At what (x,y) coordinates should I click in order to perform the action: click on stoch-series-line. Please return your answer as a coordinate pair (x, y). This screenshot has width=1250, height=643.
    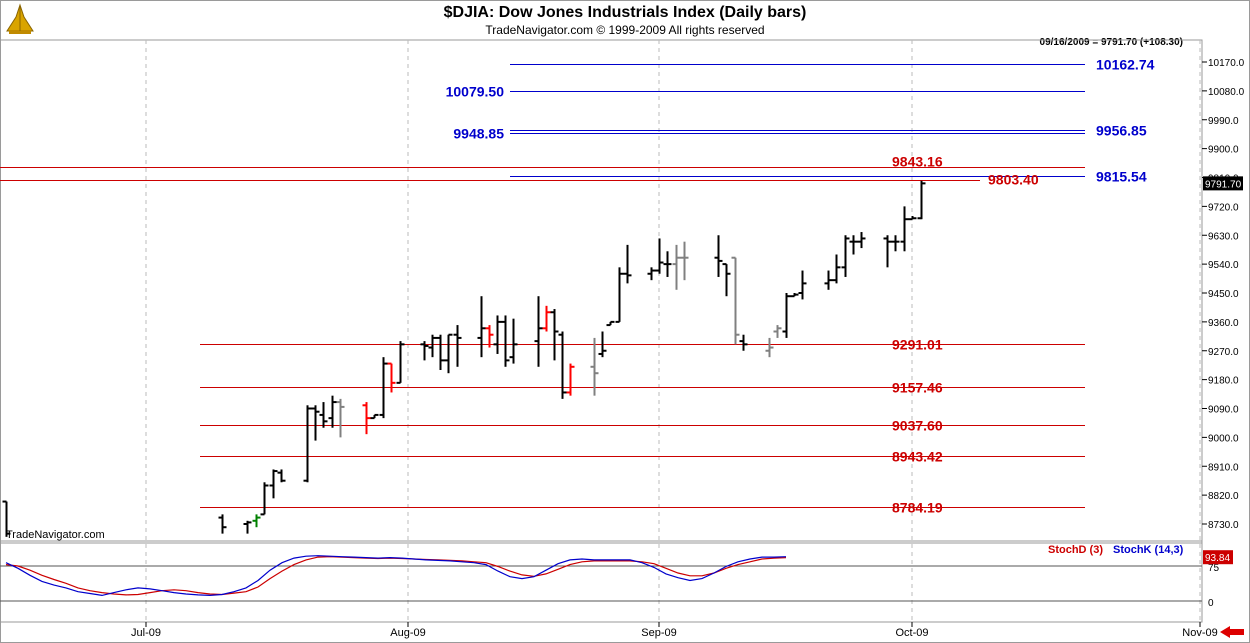
    Looking at the image, I should click on (396, 576).